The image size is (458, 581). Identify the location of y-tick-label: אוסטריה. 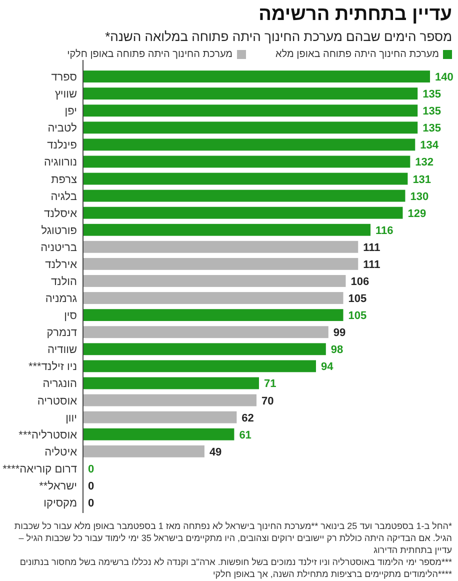
(57, 401).